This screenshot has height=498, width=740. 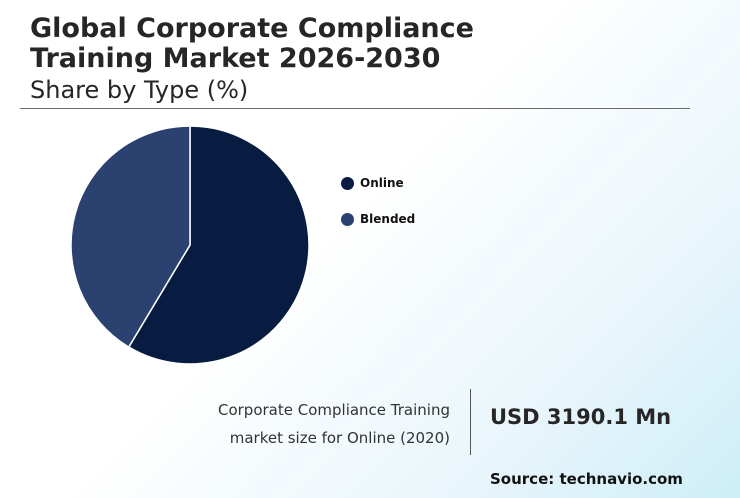 I want to click on legend-label-blended: Blended, so click(x=388, y=219).